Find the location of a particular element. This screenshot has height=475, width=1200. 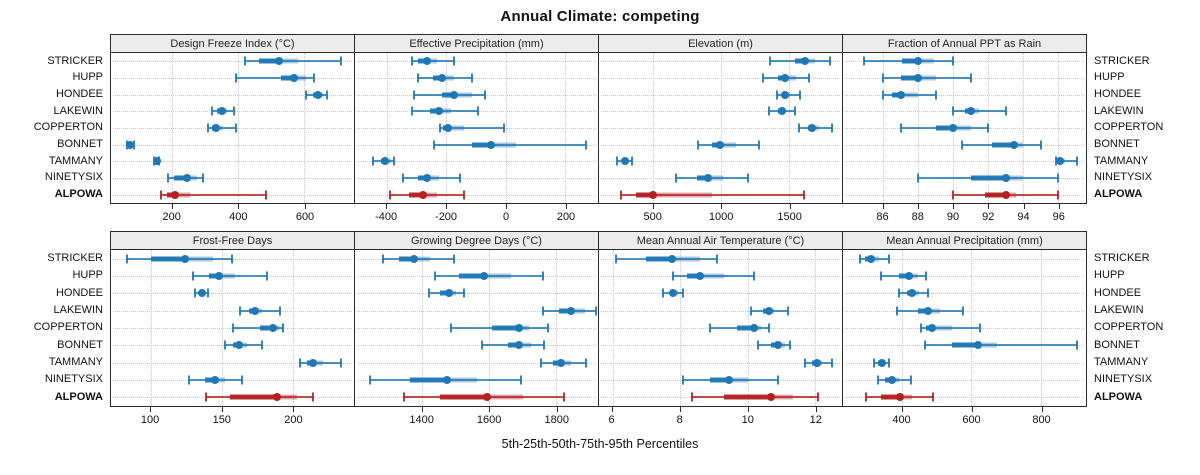

station-label: HONDEE is located at coordinates (1118, 292).